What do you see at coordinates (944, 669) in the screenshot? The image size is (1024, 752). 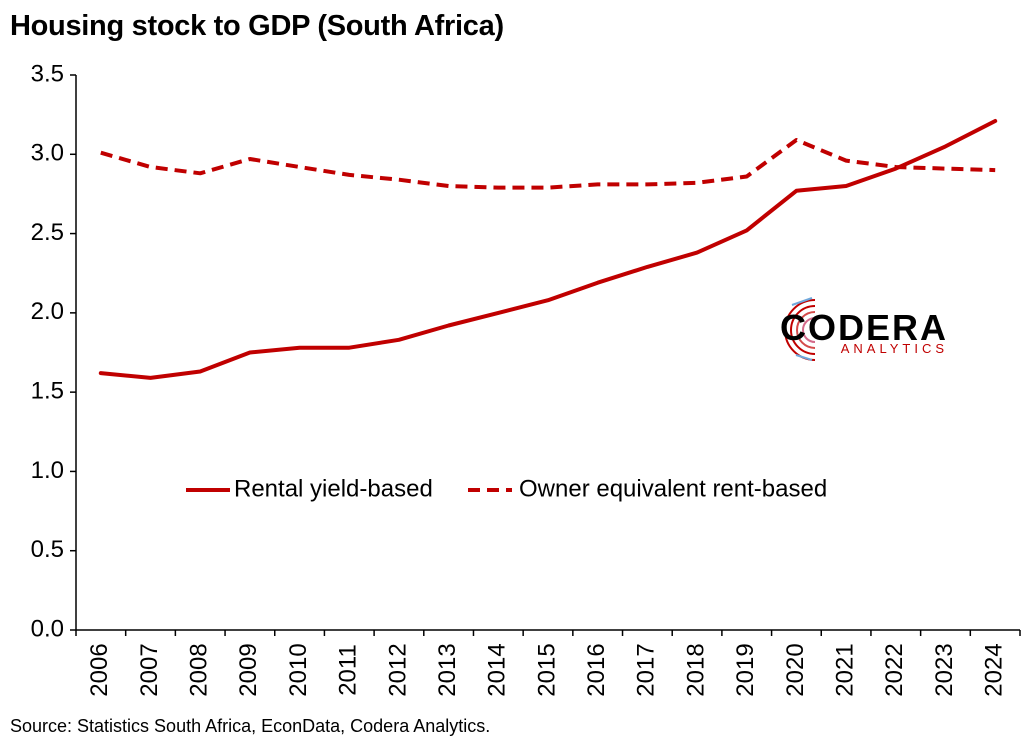 I see `x-tick-label: 2023` at bounding box center [944, 669].